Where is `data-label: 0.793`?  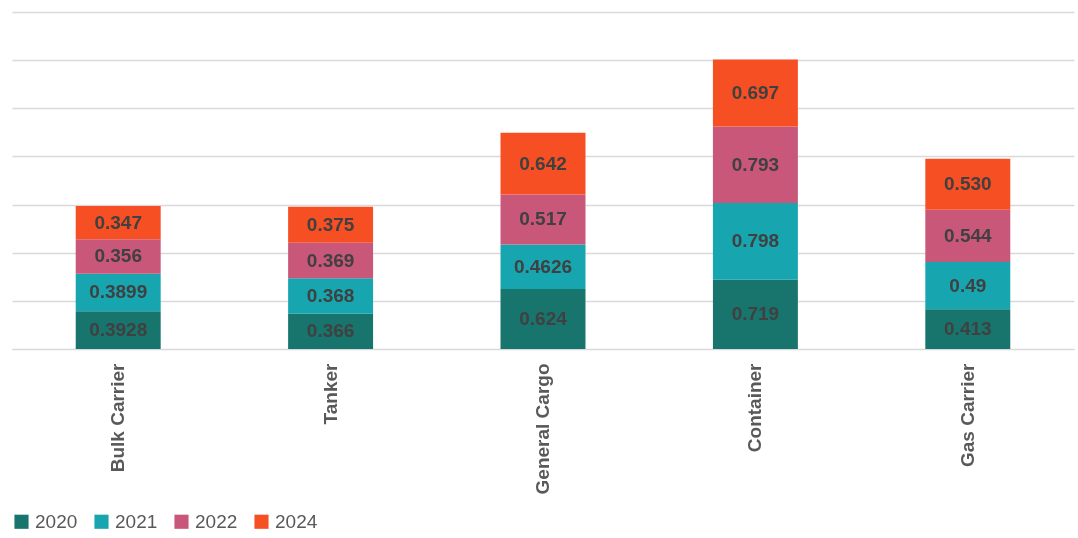 data-label: 0.793 is located at coordinates (755, 164).